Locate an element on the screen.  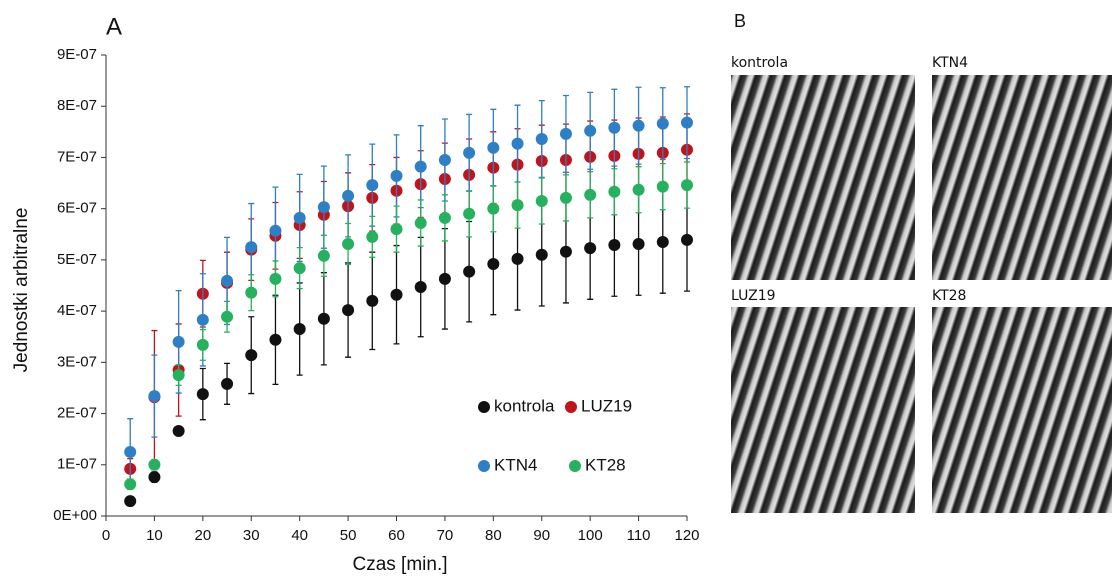
y-tick-label: 3E-07 is located at coordinates (77, 361).